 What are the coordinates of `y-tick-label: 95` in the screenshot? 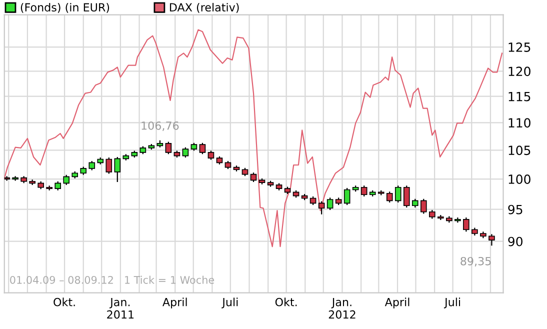 It's located at (515, 209).